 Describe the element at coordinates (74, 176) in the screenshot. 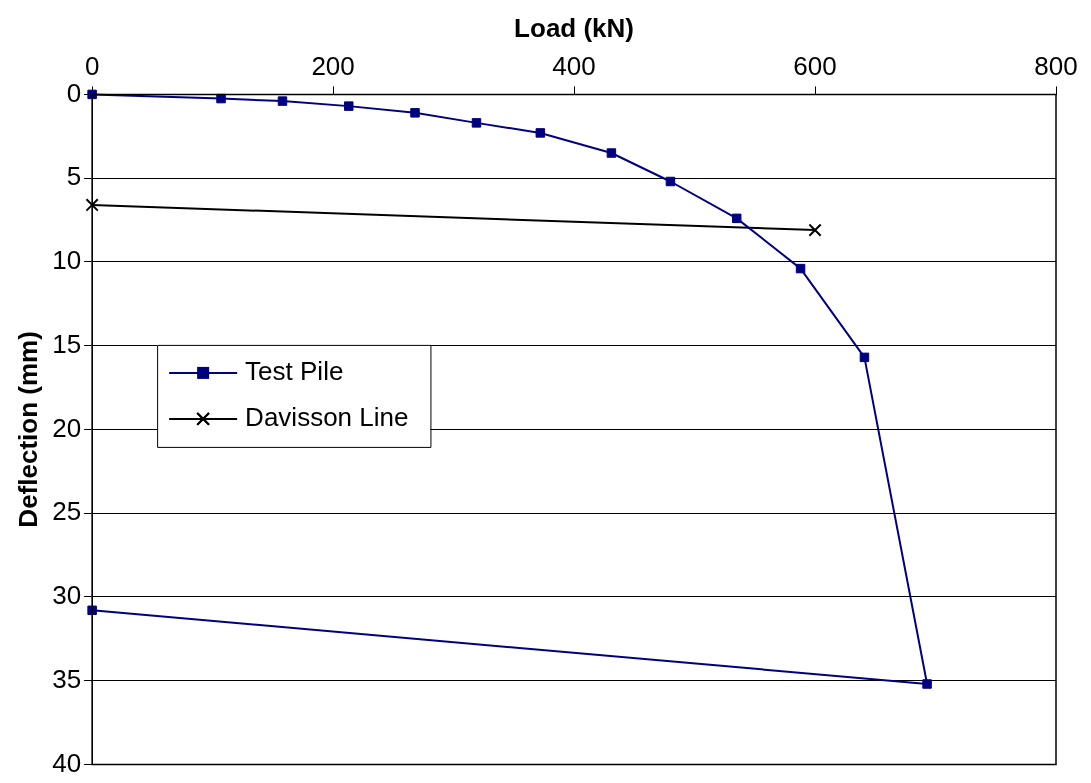

I see `y-tick-label: 5` at that location.